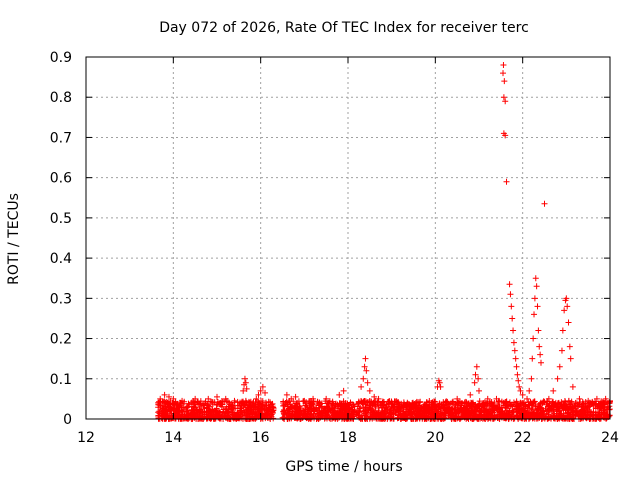  What do you see at coordinates (261, 438) in the screenshot?
I see `x-tick-label: 16` at bounding box center [261, 438].